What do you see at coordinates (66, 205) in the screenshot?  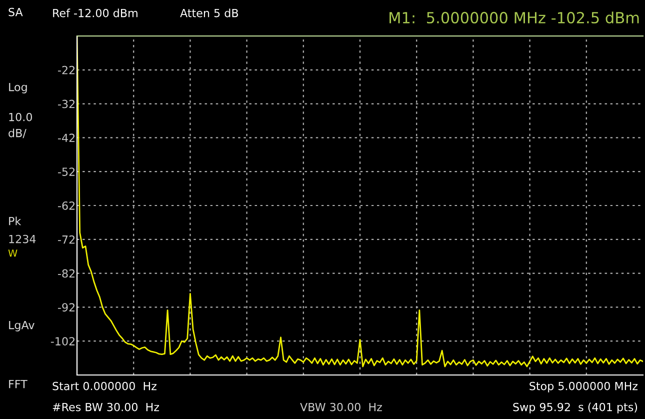 I see `y-tick-label: -62` at bounding box center [66, 205].